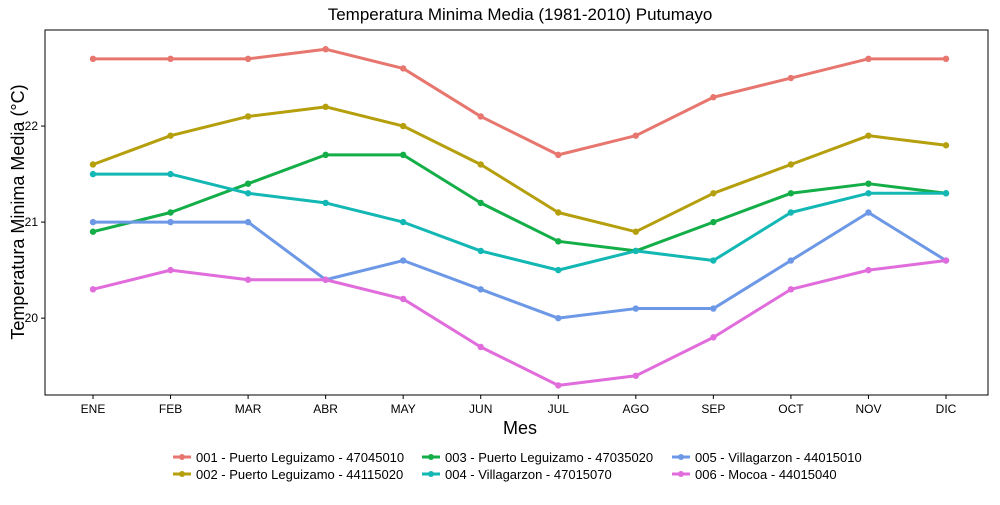 This screenshot has height=505, width=1000. What do you see at coordinates (299, 474) in the screenshot?
I see `legend-label: 002 - Puerto Leguizamo - 44115020` at bounding box center [299, 474].